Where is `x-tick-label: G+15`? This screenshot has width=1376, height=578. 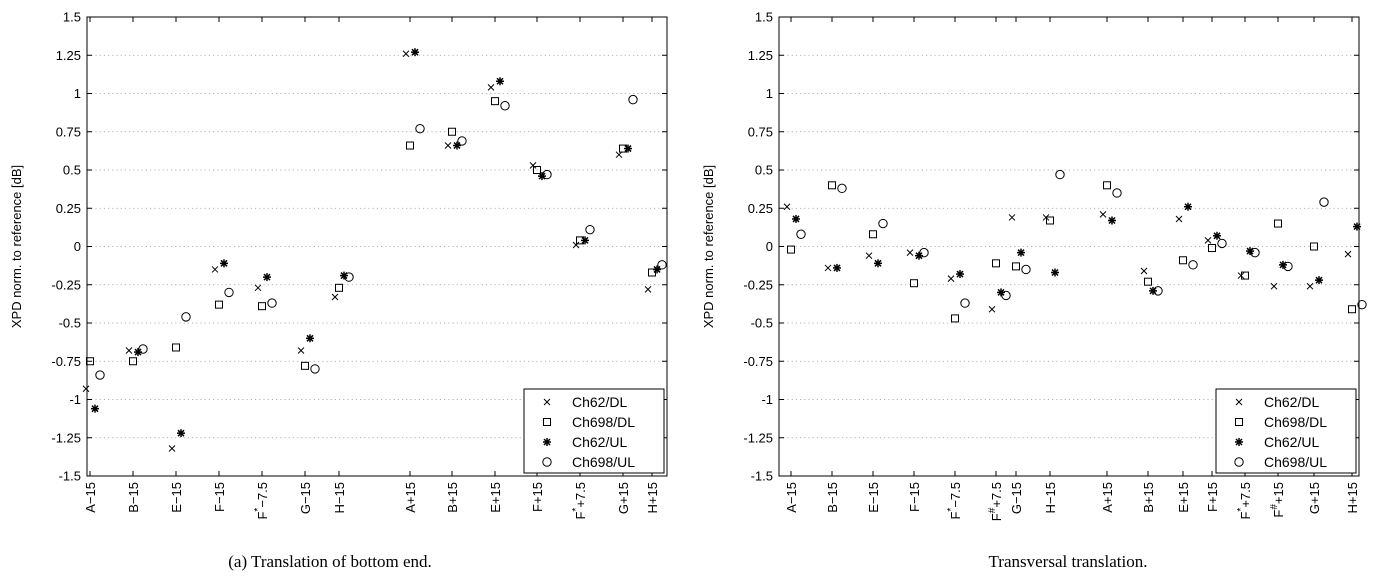
x-tick-label: G+15 is located at coordinates (623, 498).